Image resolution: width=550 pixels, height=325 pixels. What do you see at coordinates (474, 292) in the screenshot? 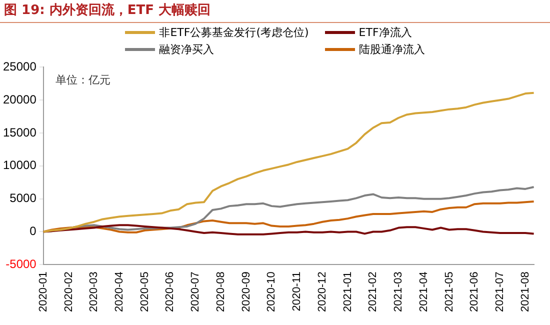
I see `x-tick-label: 2021-06` at bounding box center [474, 292].